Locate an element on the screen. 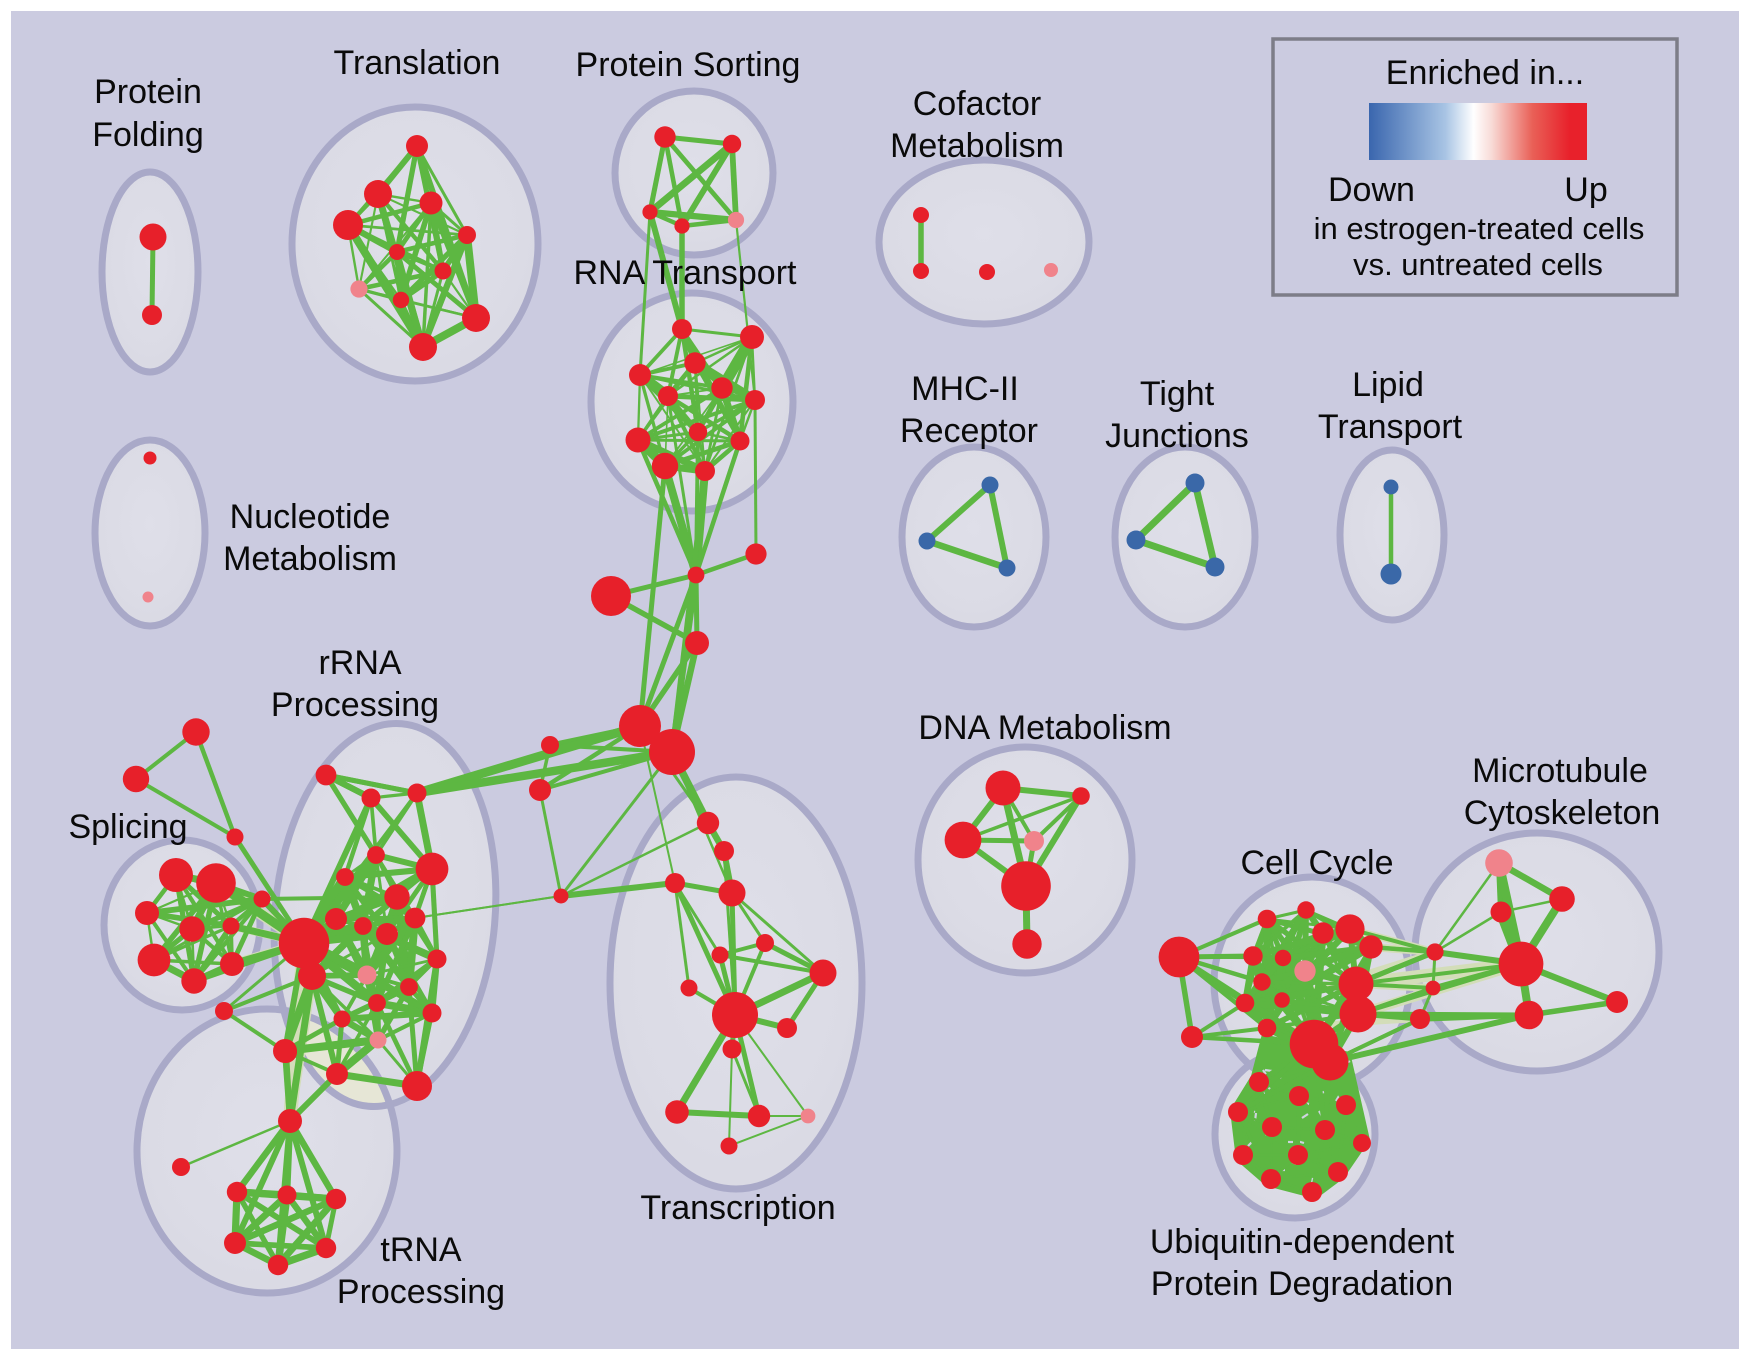 Image resolution: width=1750 pixels, height=1365 pixels. svg-text: Cell Cycle is located at coordinates (1316, 863).